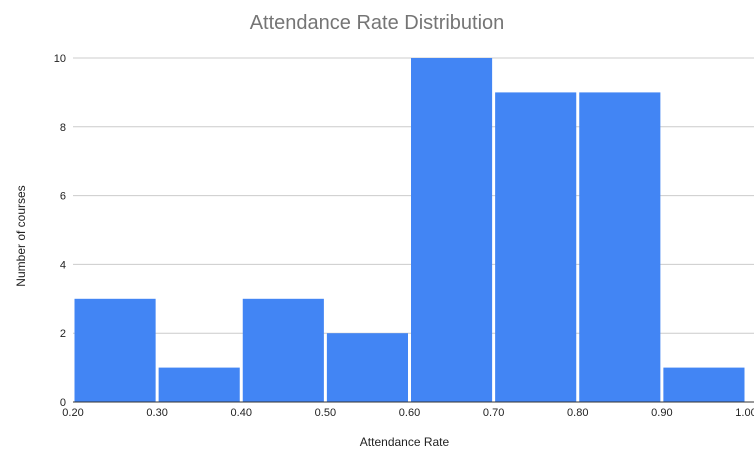 The height and width of the screenshot is (465, 754). Describe the element at coordinates (156, 413) in the screenshot. I see `x-tick-label: 0.30` at that location.